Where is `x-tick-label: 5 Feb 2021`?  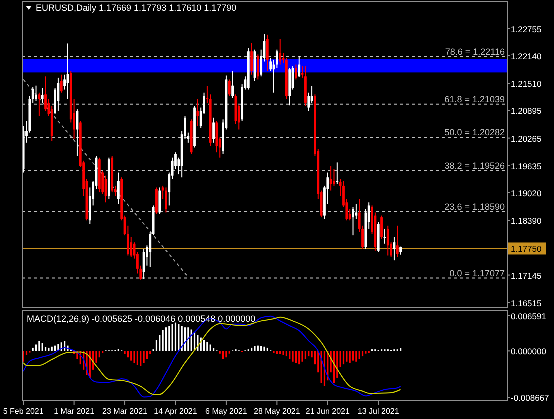
x-tick-label: 5 Feb 2021 is located at coordinates (23, 411).